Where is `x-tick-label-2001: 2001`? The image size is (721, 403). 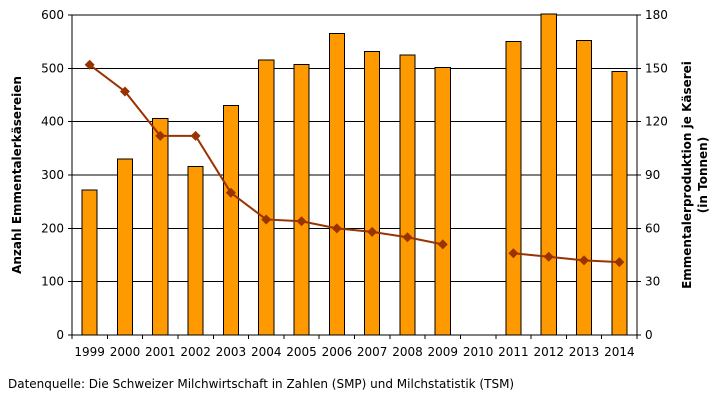 x-tick-label-2001: 2001 is located at coordinates (160, 352).